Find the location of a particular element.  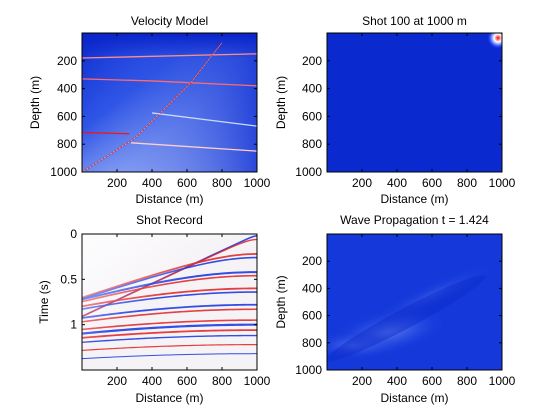

velocity-overlays is located at coordinates (169, 107).